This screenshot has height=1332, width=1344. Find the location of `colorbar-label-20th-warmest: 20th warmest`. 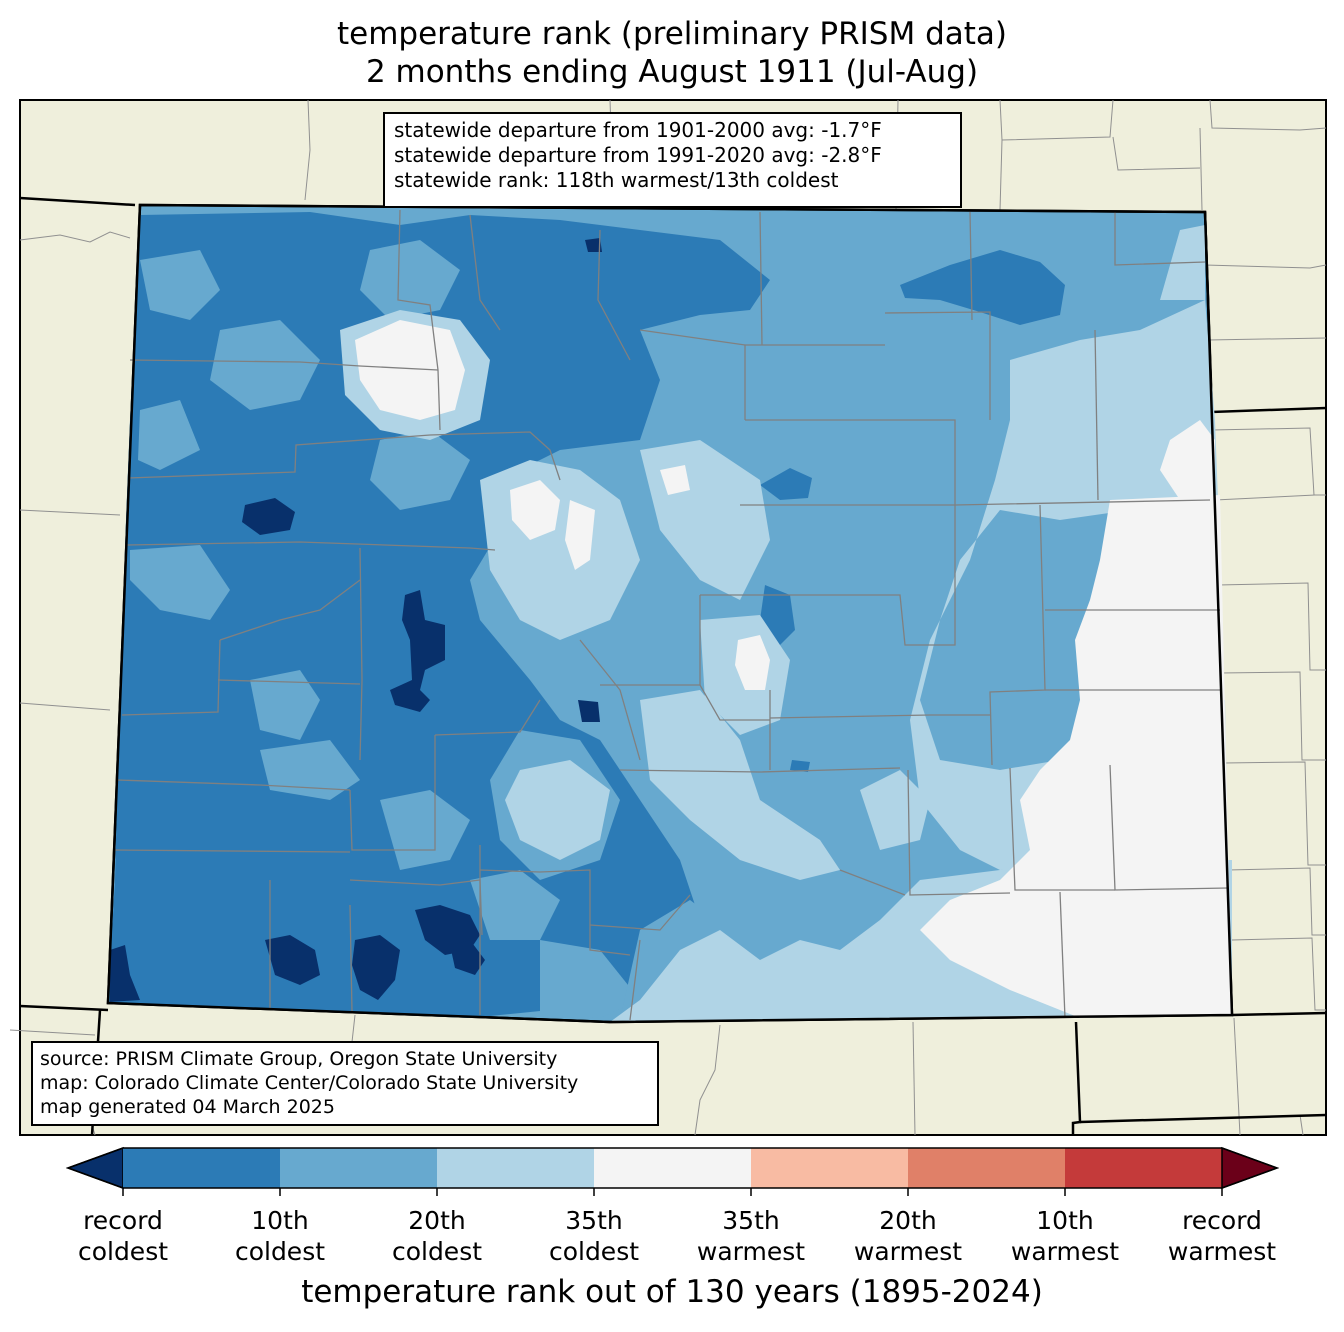

colorbar-label-20th-warmest: 20th warmest is located at coordinates (908, 1236).